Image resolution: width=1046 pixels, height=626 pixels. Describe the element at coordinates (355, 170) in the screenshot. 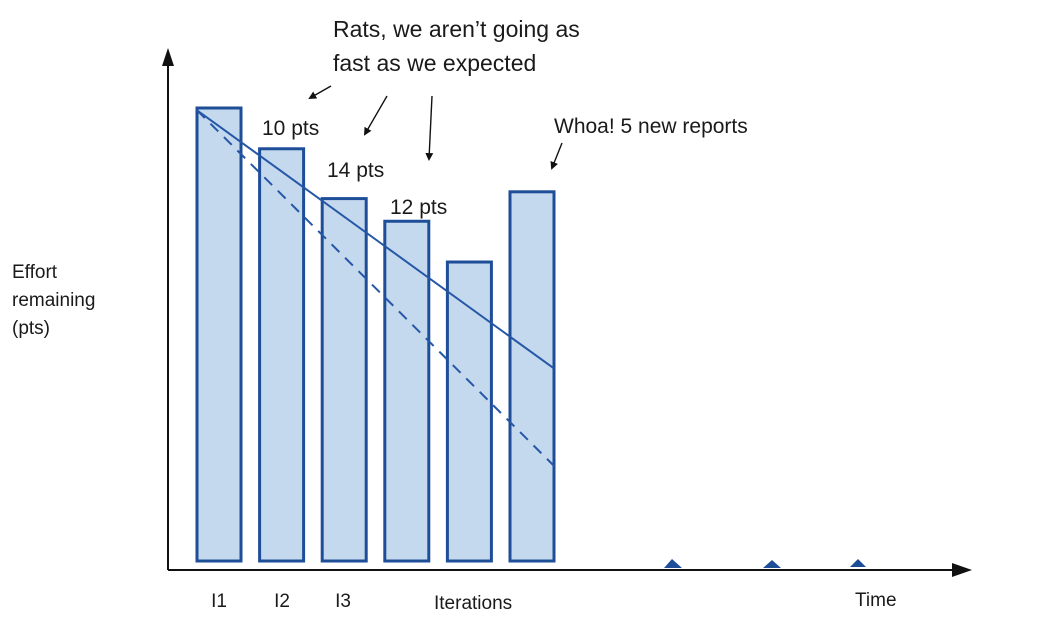

I see `velocity-label-2: 14 pts` at that location.